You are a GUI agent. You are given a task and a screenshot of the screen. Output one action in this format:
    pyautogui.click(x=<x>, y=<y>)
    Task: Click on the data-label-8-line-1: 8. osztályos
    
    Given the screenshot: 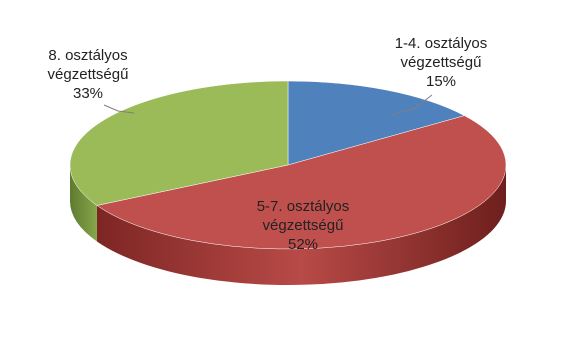 What is the action you would take?
    pyautogui.click(x=87, y=55)
    